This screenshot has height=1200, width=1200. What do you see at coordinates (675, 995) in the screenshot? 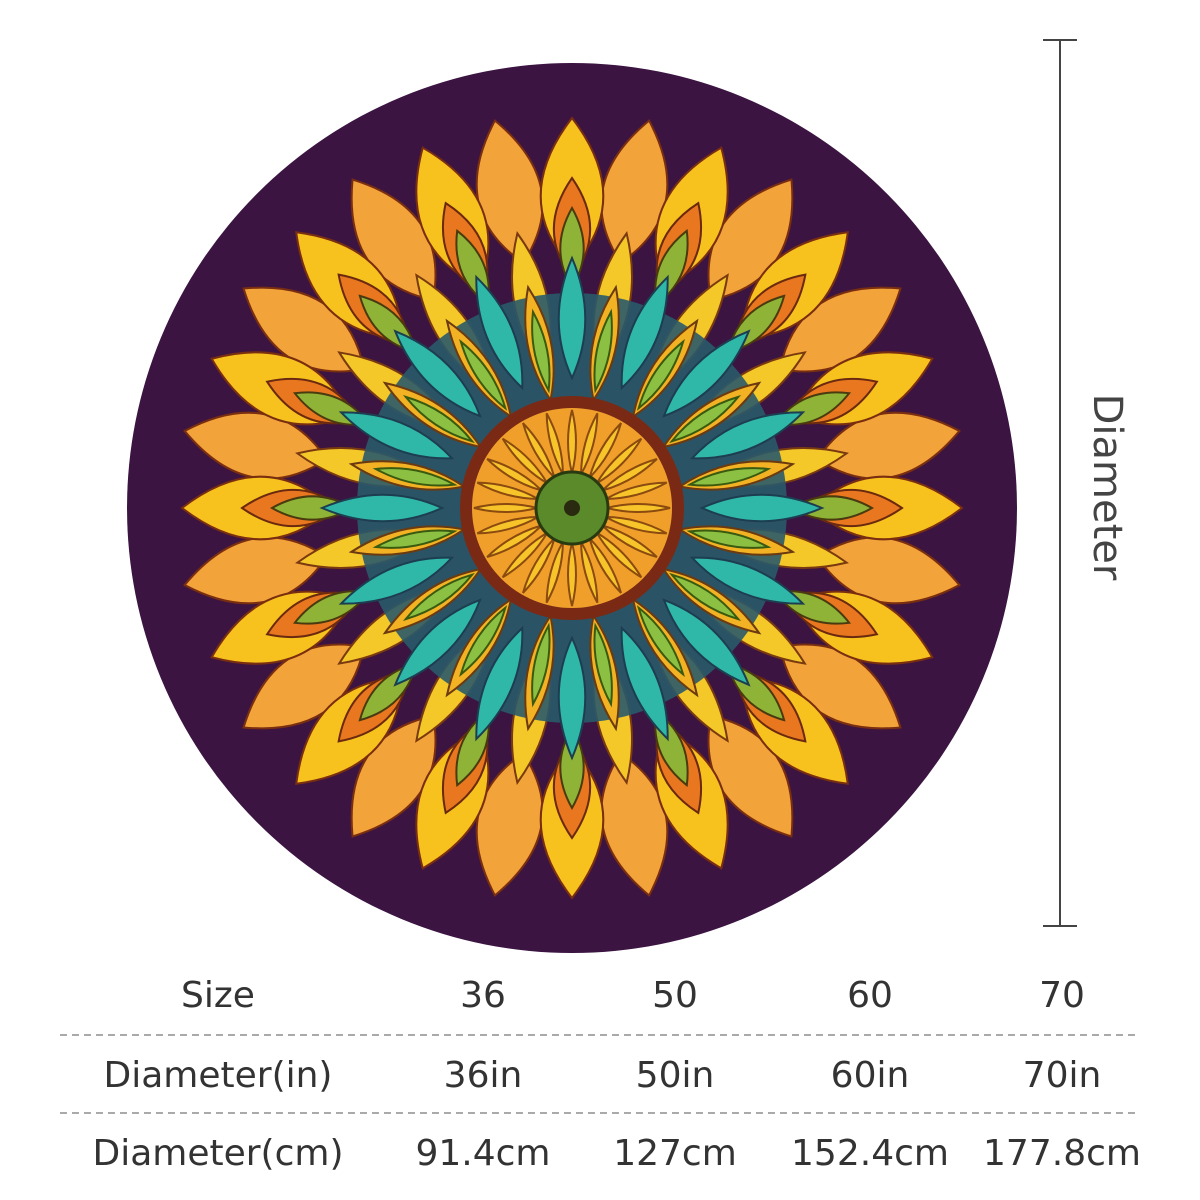
I see `table-cell: 50` at bounding box center [675, 995].